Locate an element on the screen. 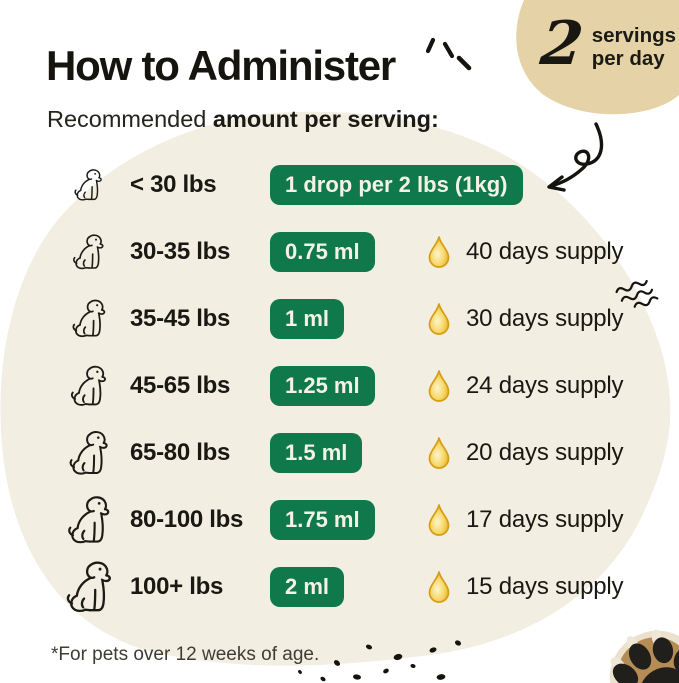 Image resolution: width=679 pixels, height=683 pixels. supply-cell: 17 days supply is located at coordinates (525, 520).